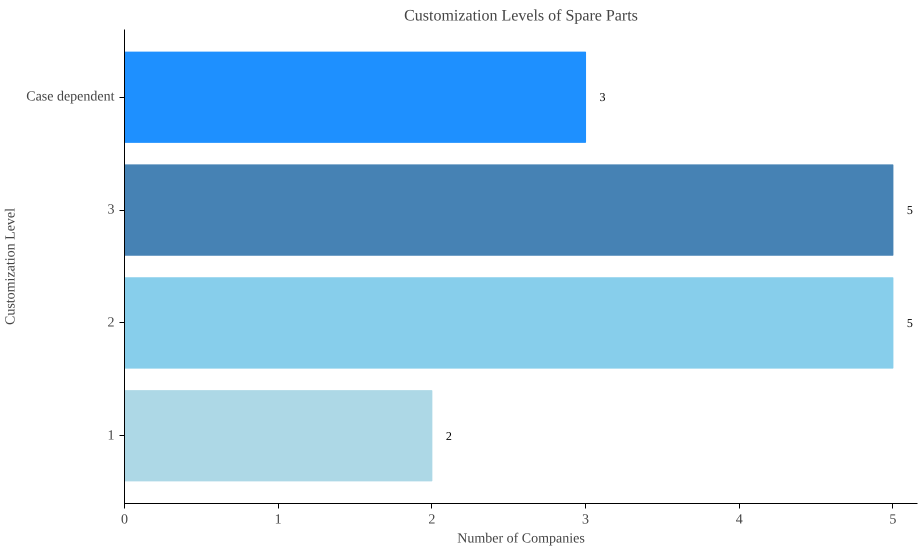 Image resolution: width=921 pixels, height=549 pixels. Describe the element at coordinates (10, 267) in the screenshot. I see `y-axis-title: Customization Level` at that location.